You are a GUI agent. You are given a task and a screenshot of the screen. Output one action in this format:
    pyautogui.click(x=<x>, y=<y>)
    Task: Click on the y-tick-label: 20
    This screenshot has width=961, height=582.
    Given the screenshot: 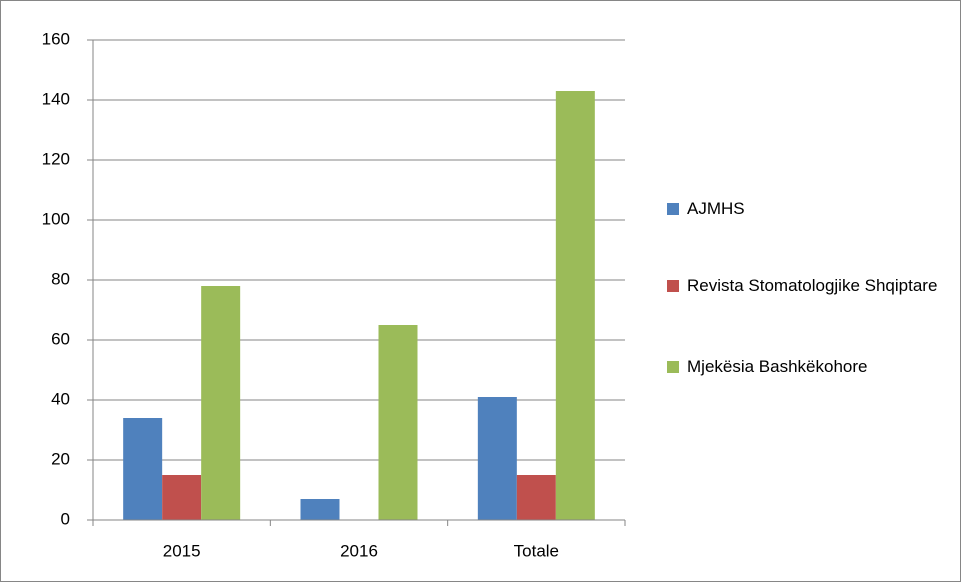 What is the action you would take?
    pyautogui.click(x=60, y=458)
    